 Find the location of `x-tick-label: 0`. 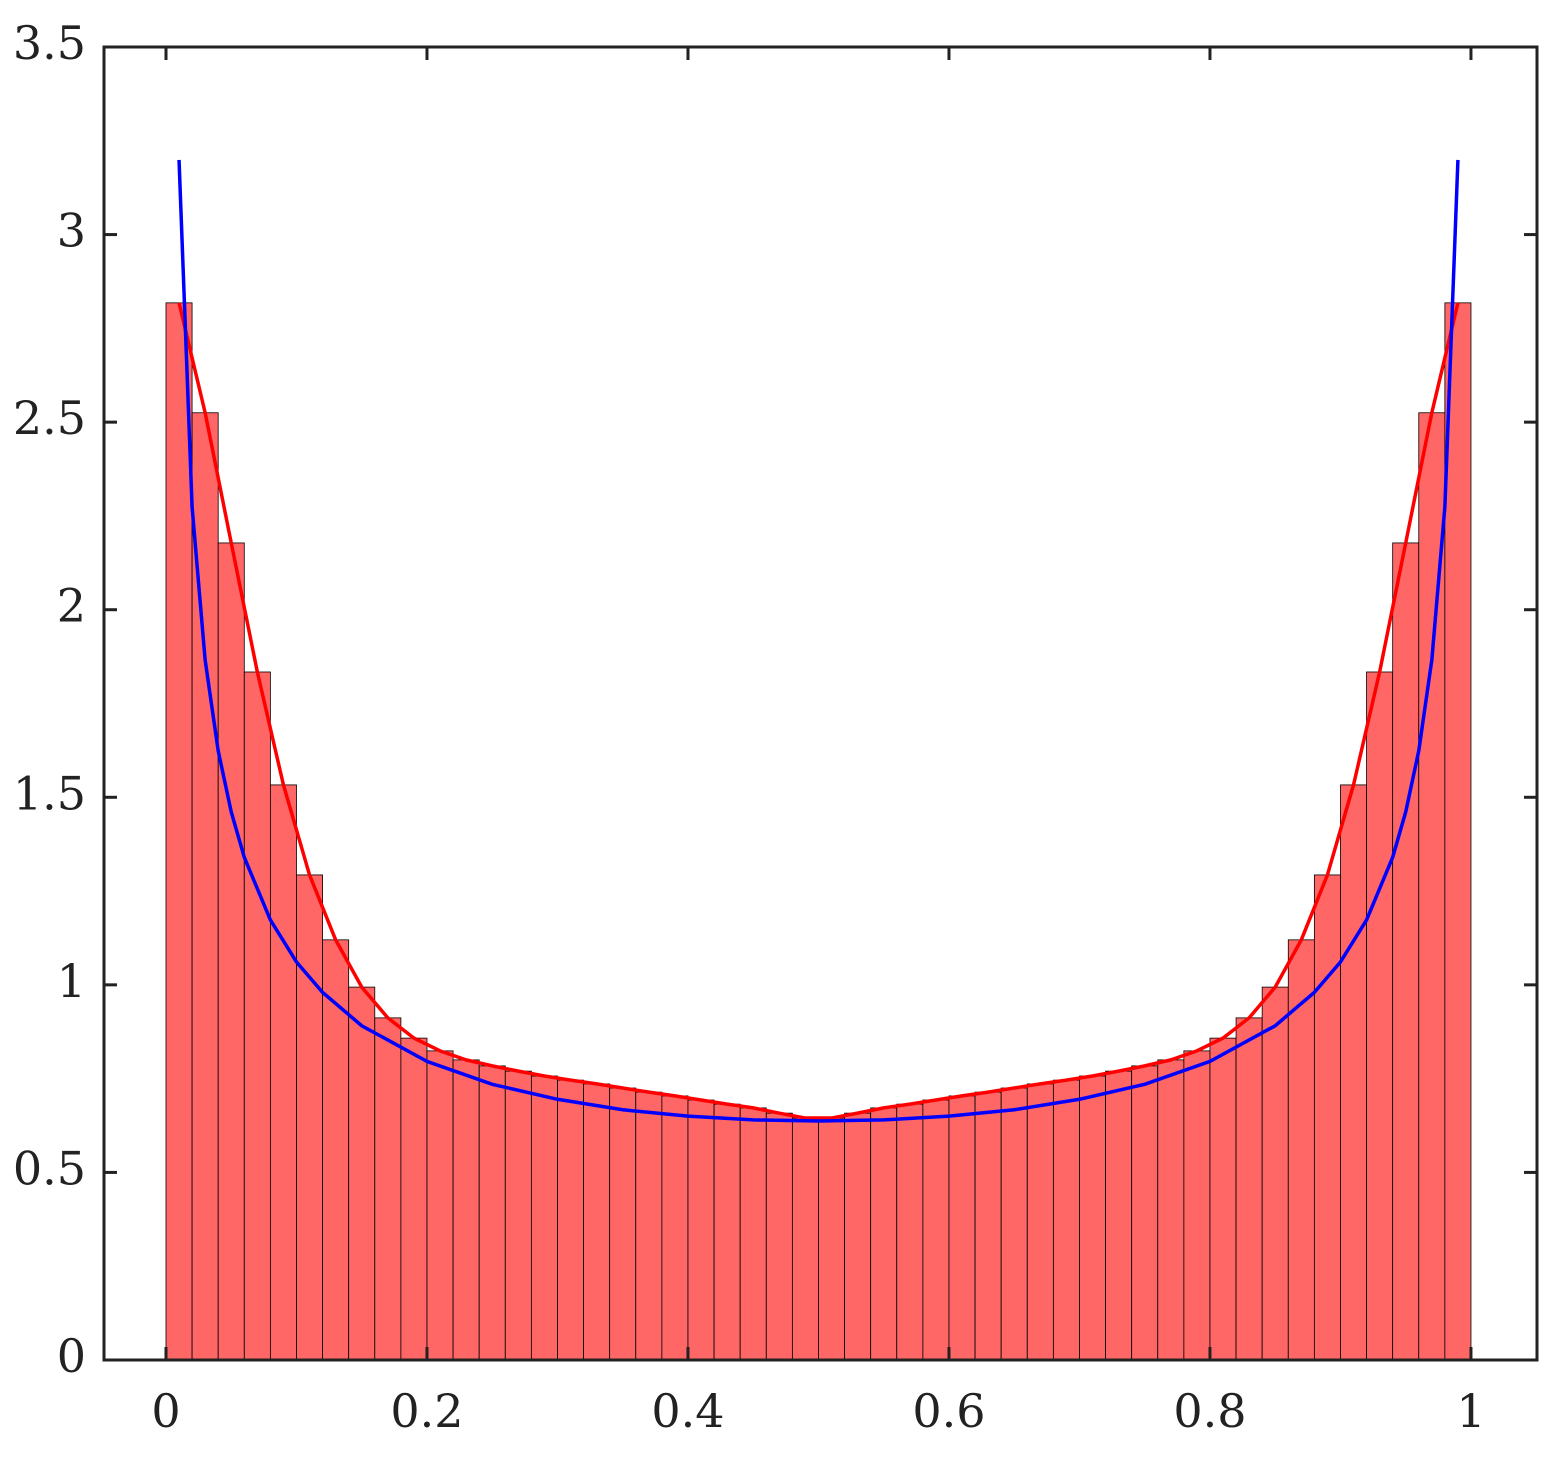

x-tick-label: 0 is located at coordinates (165, 1411).